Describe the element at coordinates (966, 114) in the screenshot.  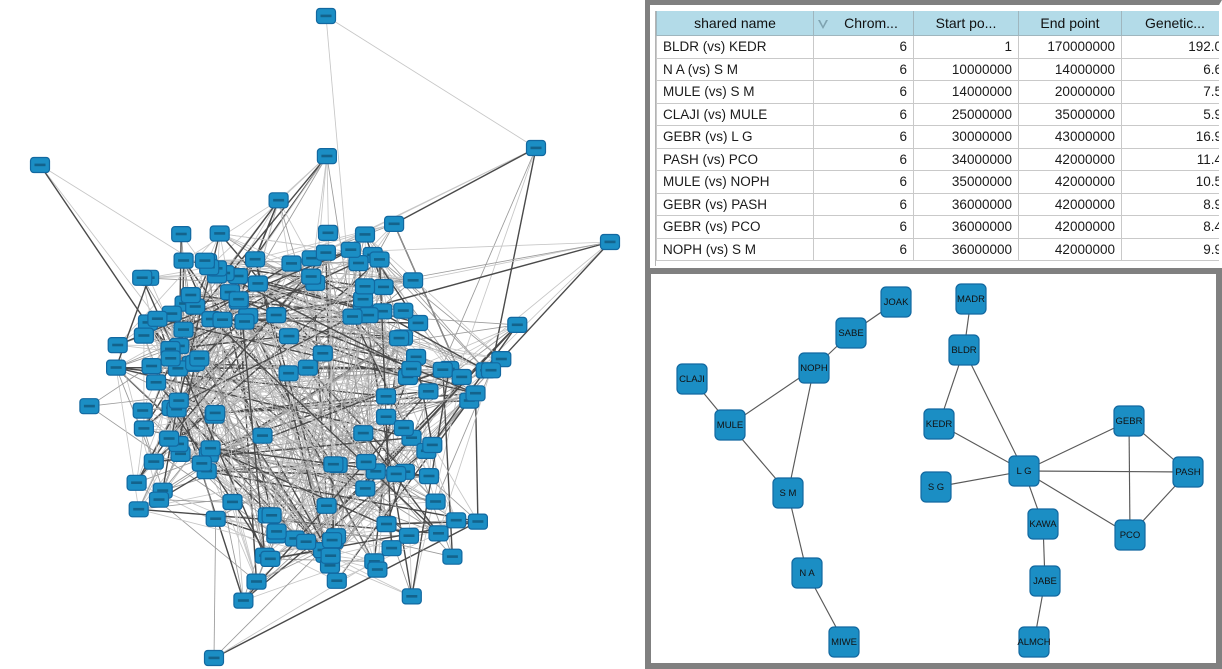
I see `cell-start_point: 25000000` at that location.